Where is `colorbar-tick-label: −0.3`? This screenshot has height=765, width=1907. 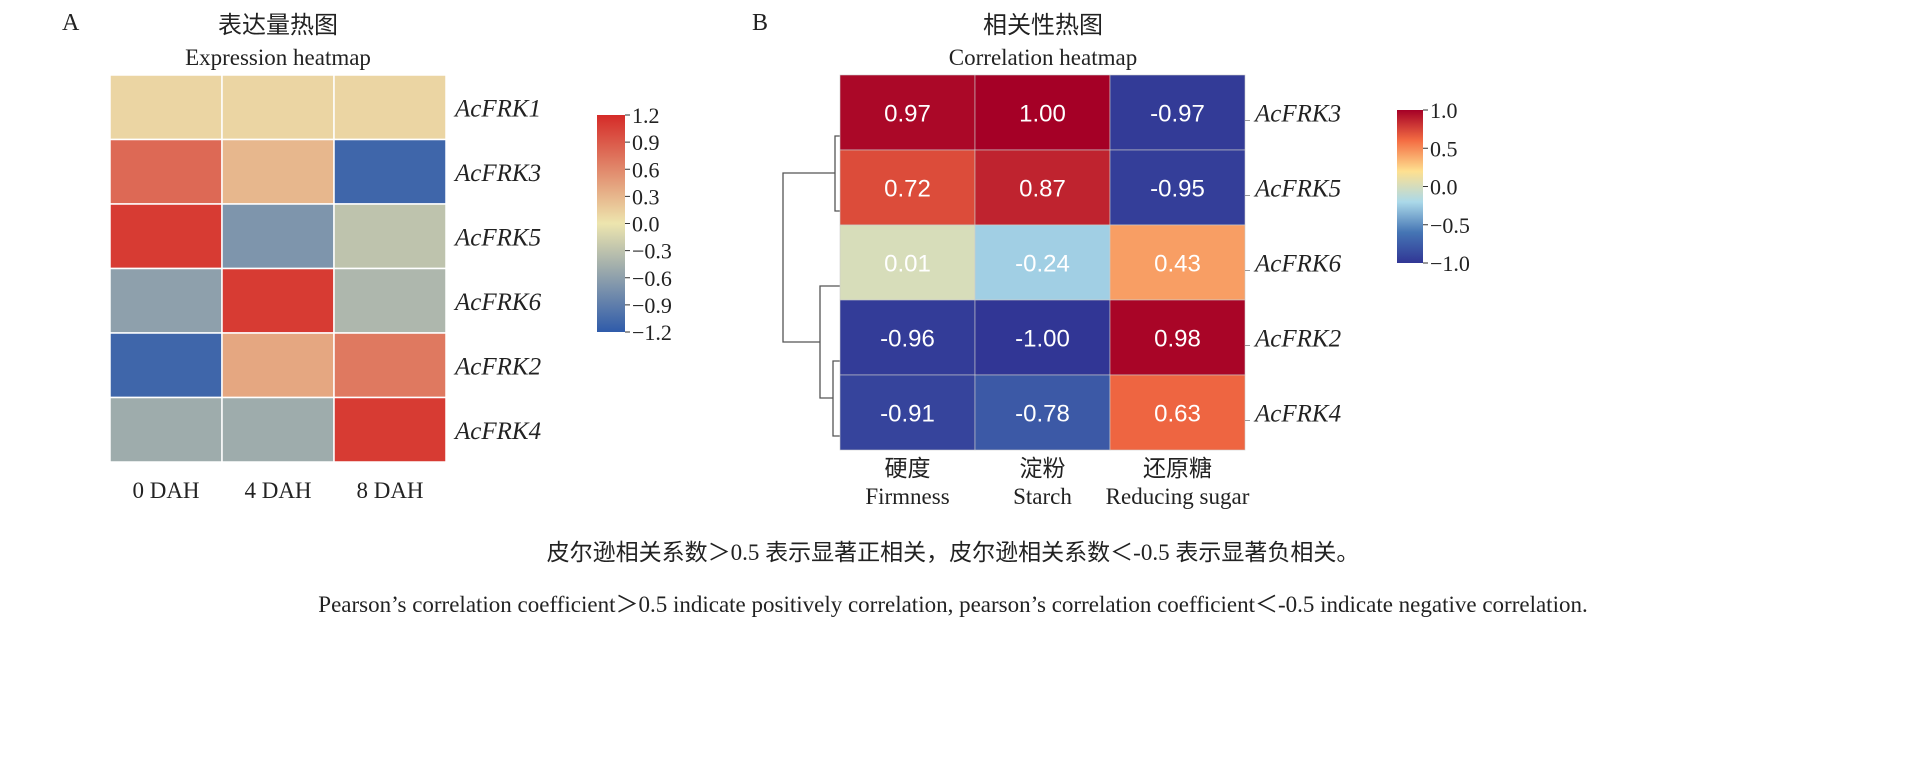 colorbar-tick-label: −0.3 is located at coordinates (652, 251).